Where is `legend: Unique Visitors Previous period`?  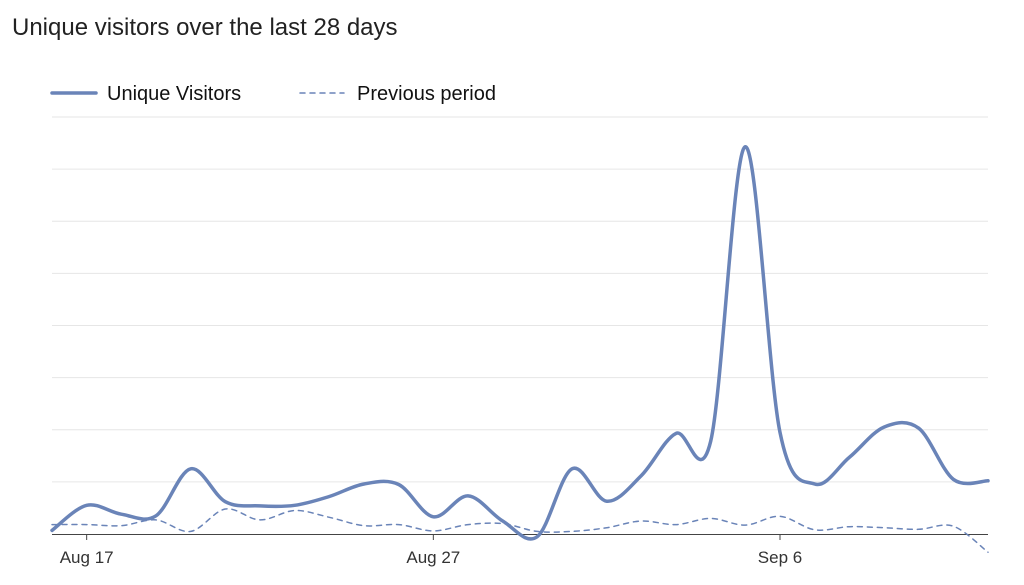 legend: Unique Visitors Previous period is located at coordinates (273, 94).